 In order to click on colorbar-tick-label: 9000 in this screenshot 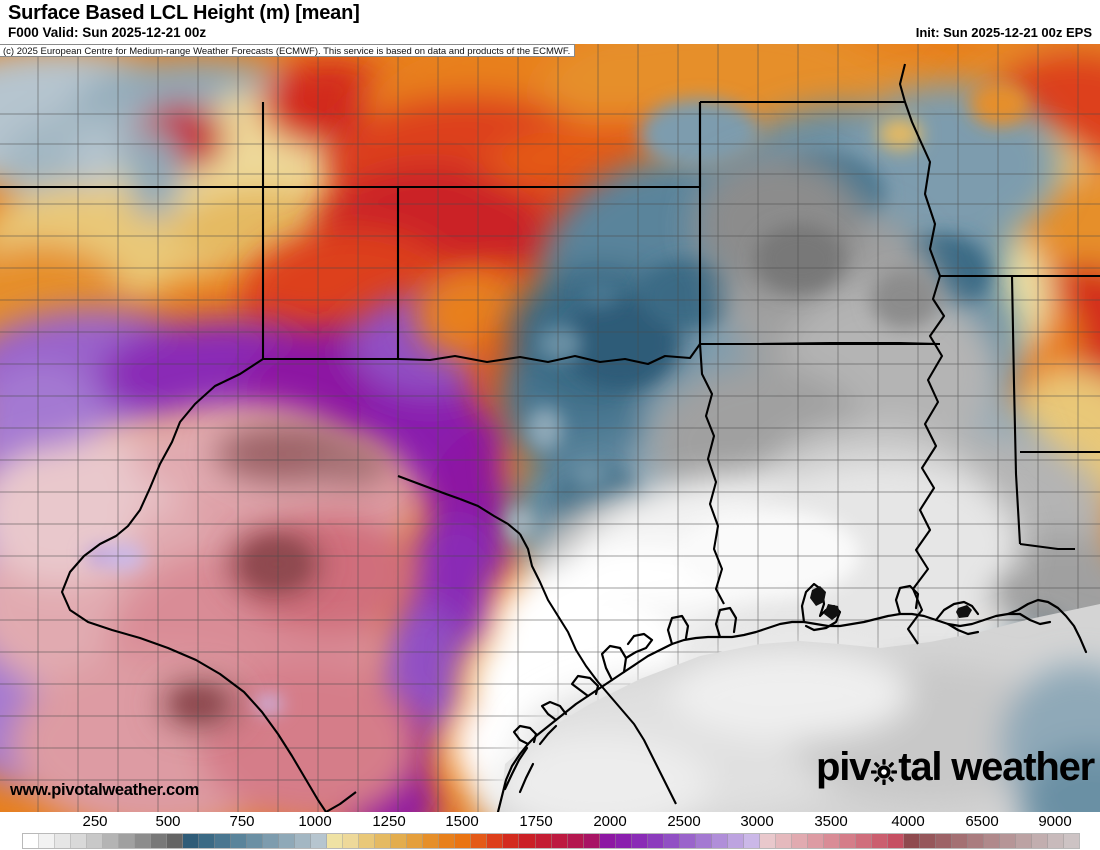, I will do `click(1055, 821)`.